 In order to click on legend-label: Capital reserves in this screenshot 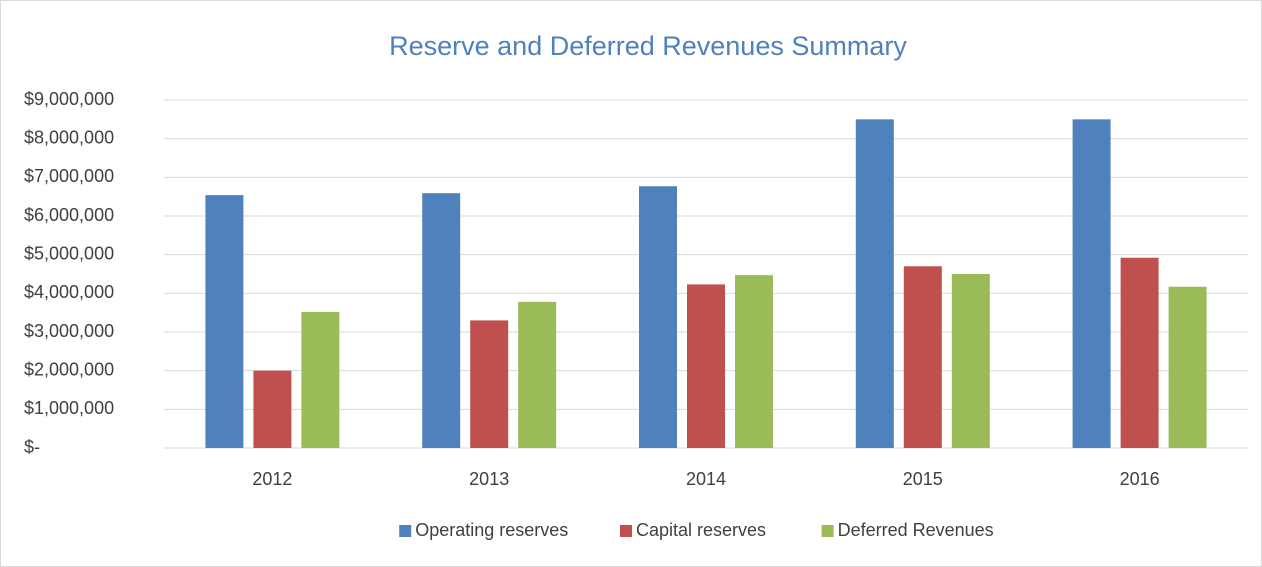, I will do `click(701, 530)`.